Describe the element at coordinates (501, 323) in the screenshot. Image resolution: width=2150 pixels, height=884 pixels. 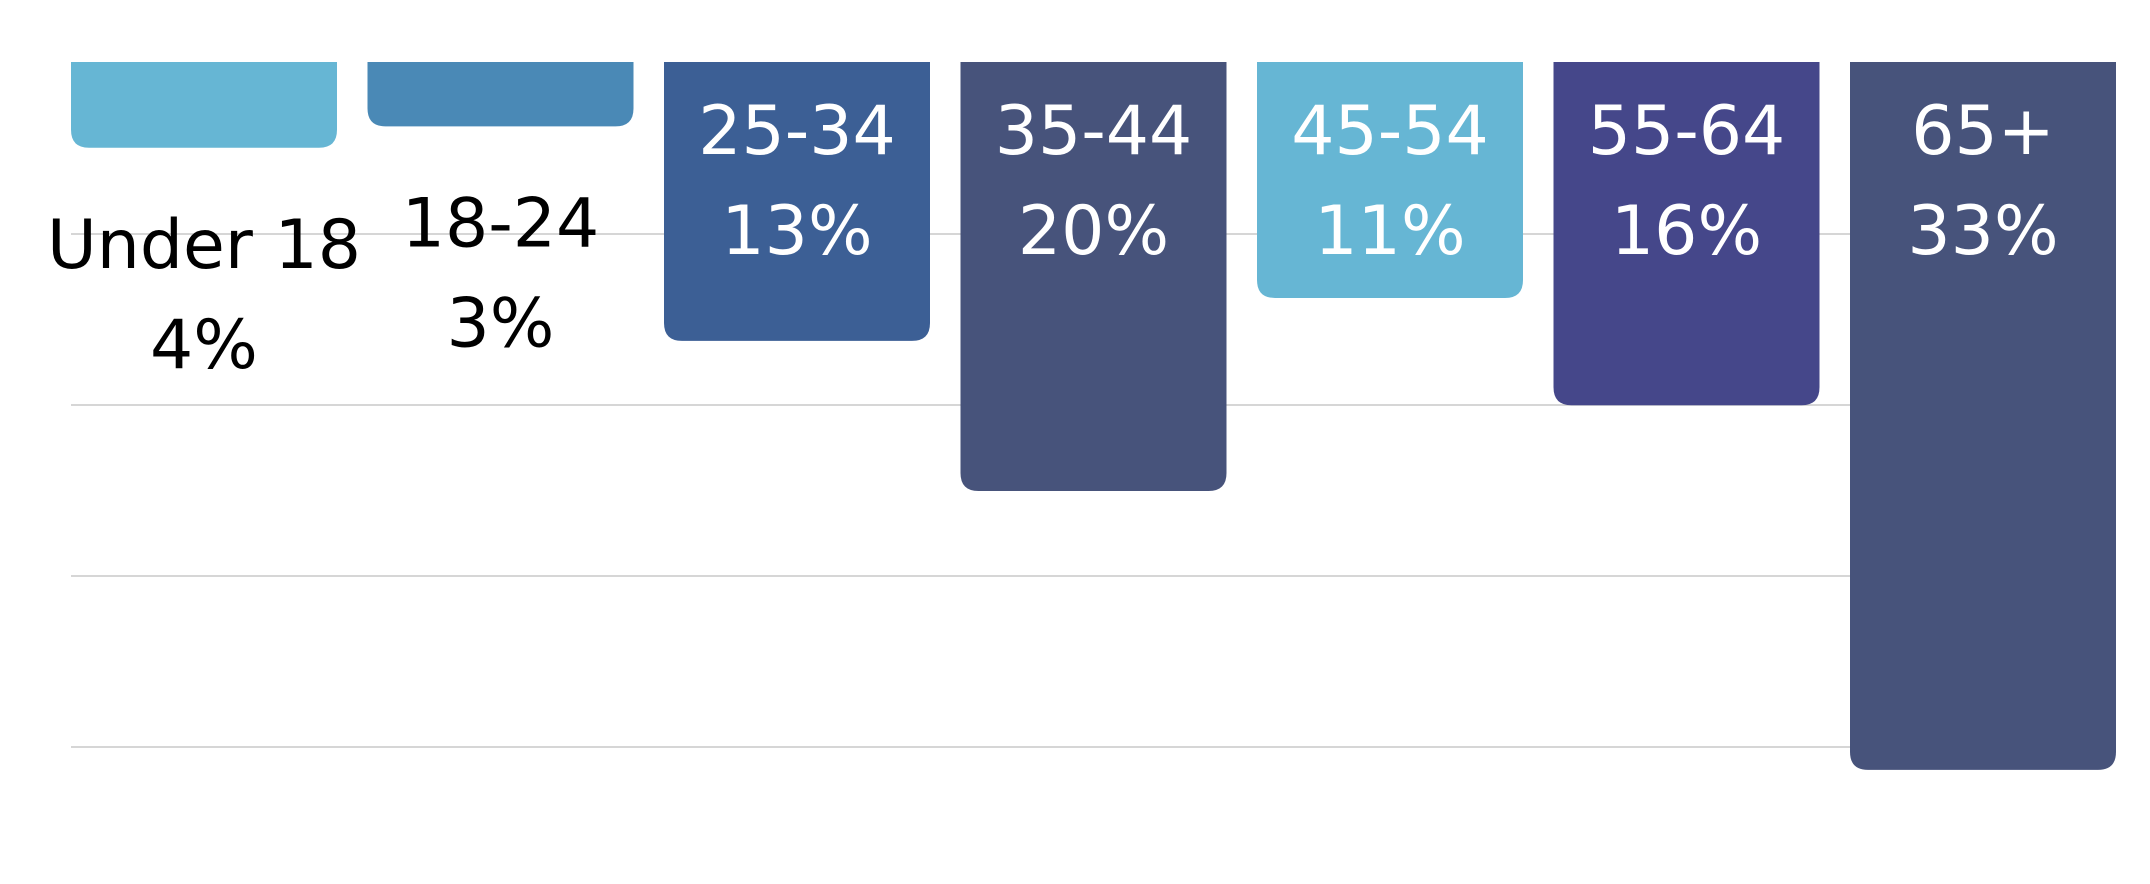
I see `value-label: 3%` at that location.